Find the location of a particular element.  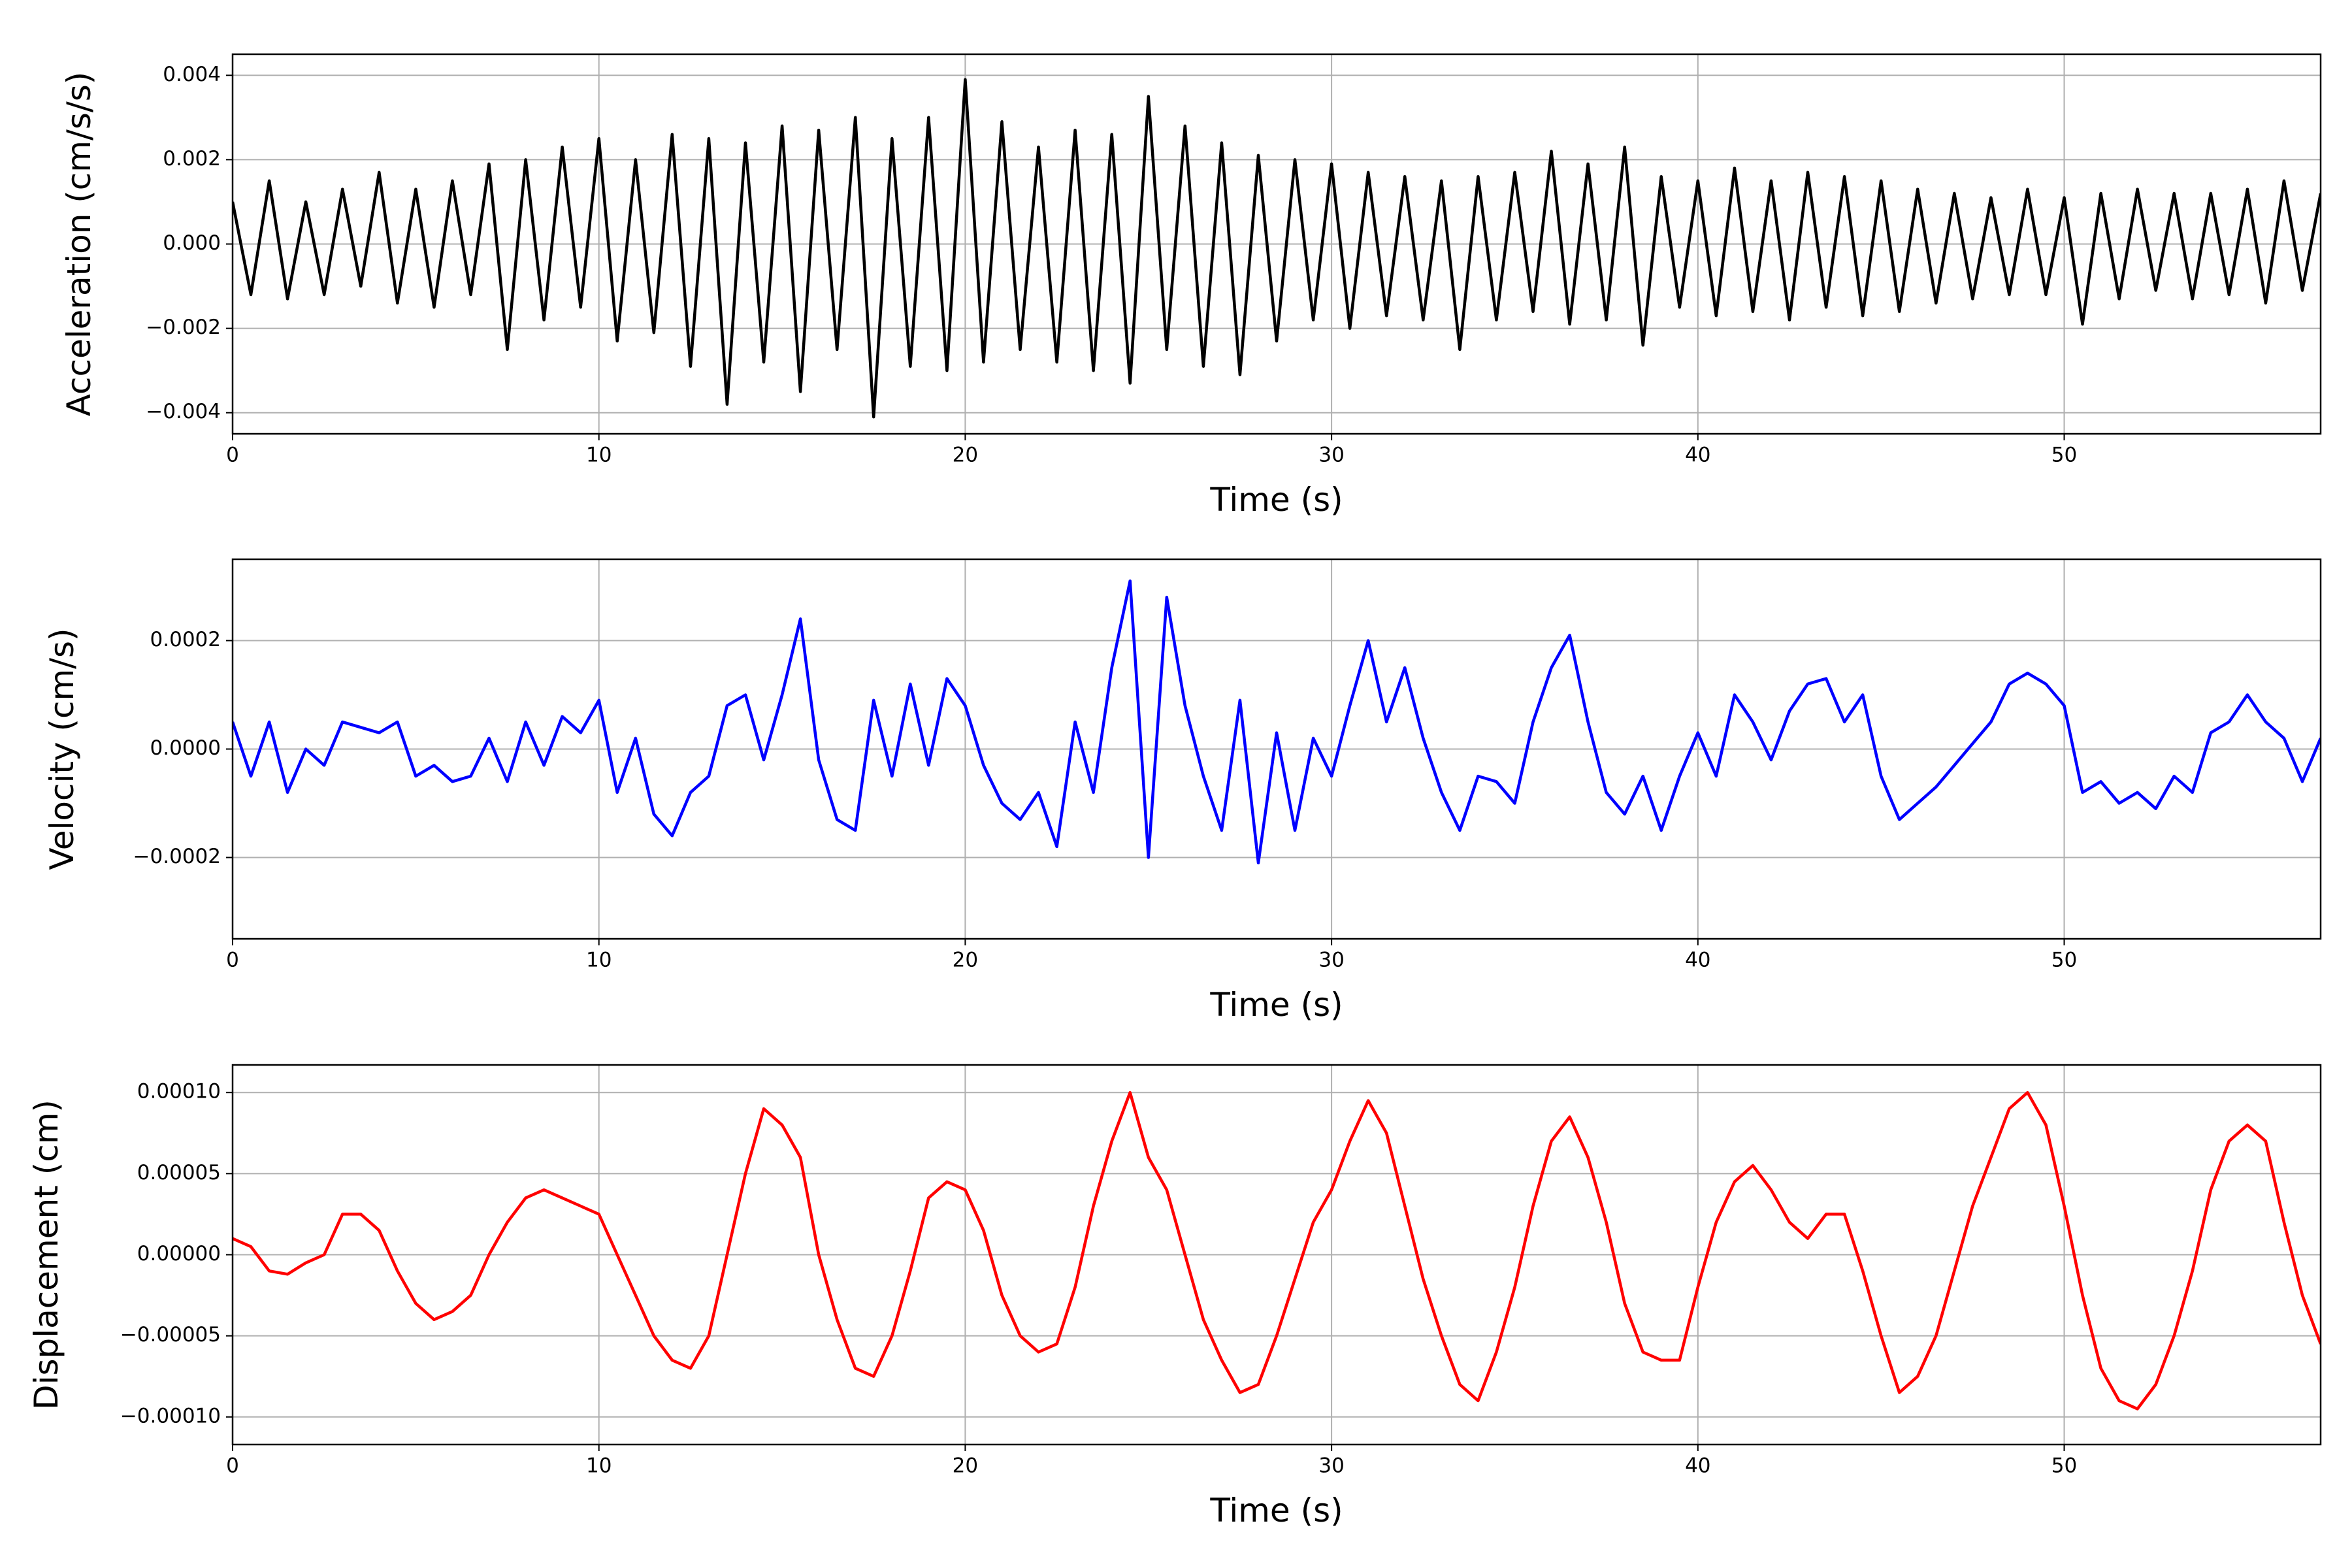

y-tick-label: −0.004 is located at coordinates (183, 411).